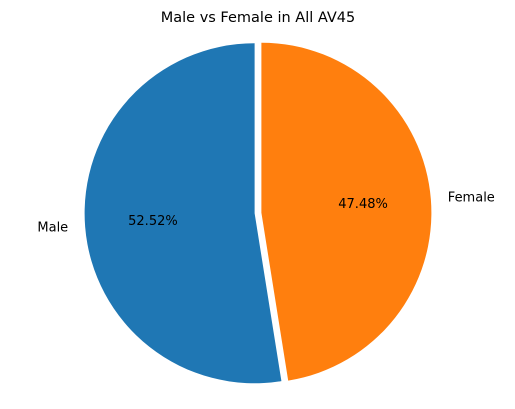 The height and width of the screenshot is (409, 515). Describe the element at coordinates (363, 204) in the screenshot. I see `pie-pct-label-female: 47.48%` at that location.